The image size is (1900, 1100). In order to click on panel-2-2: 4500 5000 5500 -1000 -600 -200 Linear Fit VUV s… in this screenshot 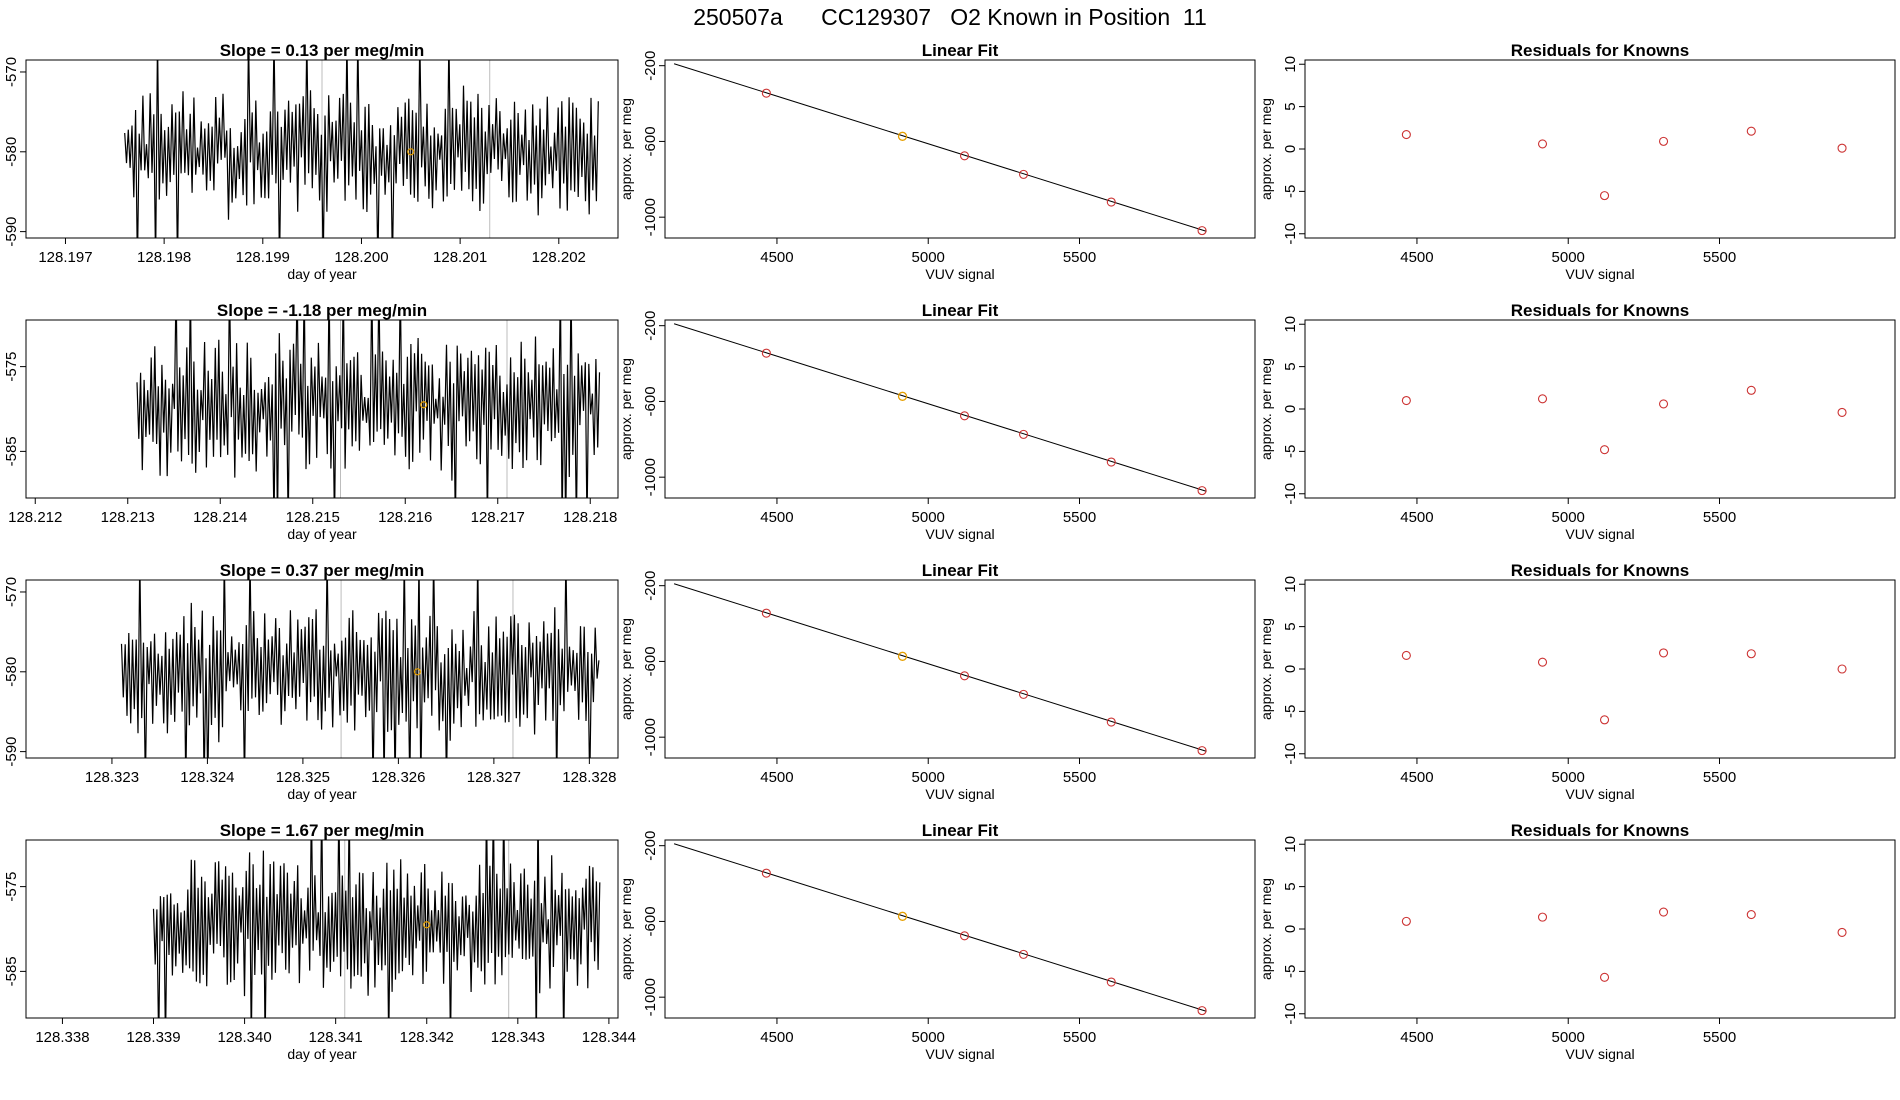, I will do `click(937, 421)`.